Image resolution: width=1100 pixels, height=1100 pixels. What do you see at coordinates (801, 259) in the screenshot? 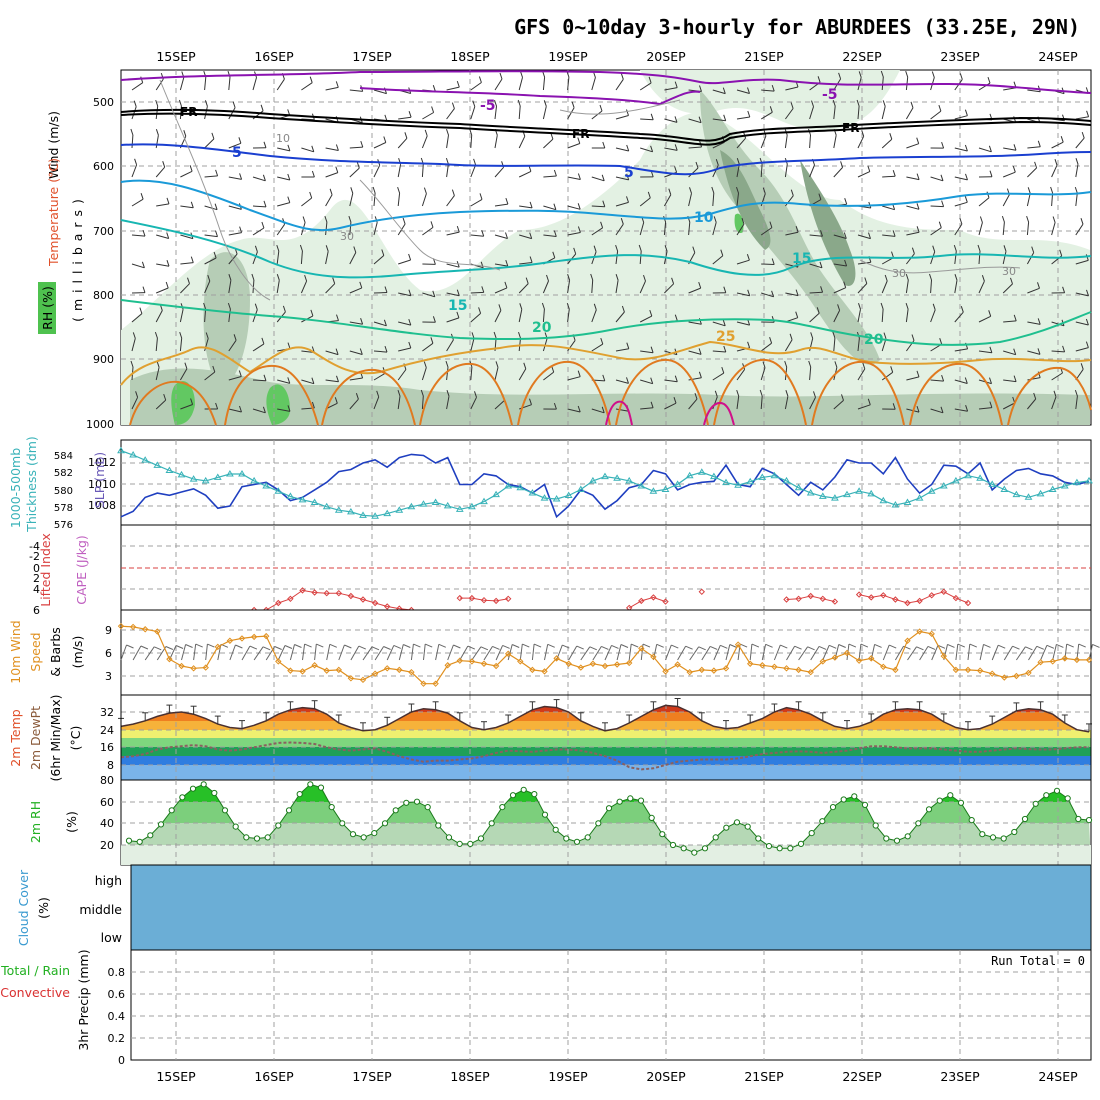
I see `contour-label: 15` at bounding box center [801, 259].